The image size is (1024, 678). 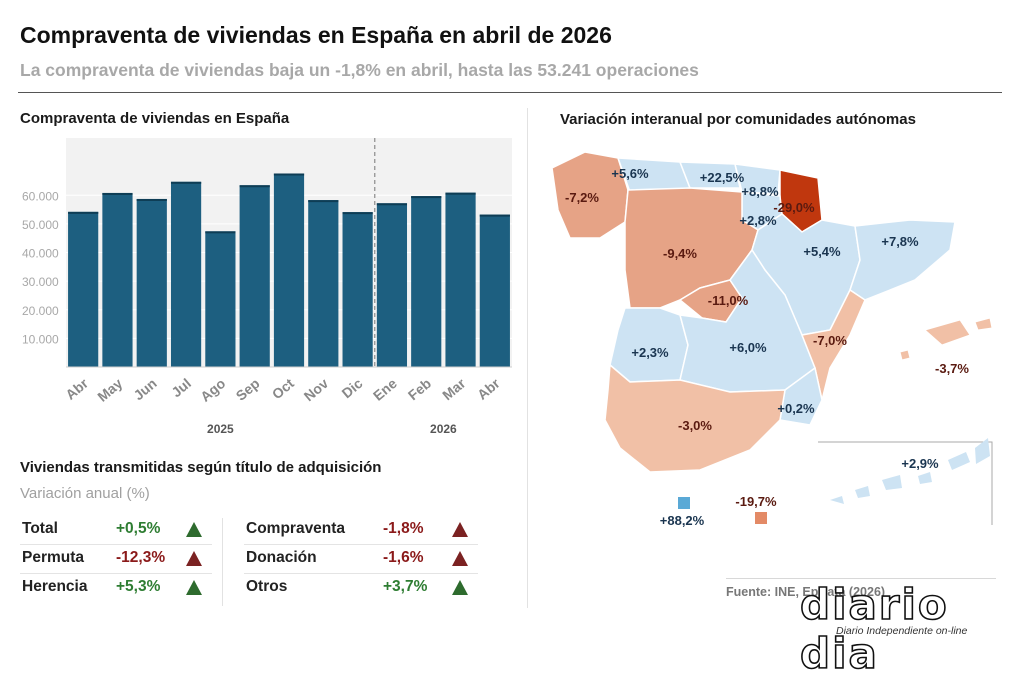 What do you see at coordinates (756, 501) in the screenshot?
I see `map-label: -19,7%` at bounding box center [756, 501].